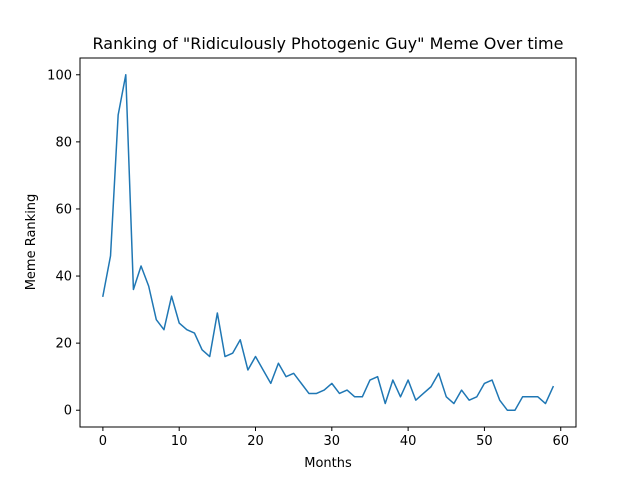 This screenshot has width=640, height=480. What do you see at coordinates (255, 441) in the screenshot?
I see `x-tick-label: 20` at bounding box center [255, 441].